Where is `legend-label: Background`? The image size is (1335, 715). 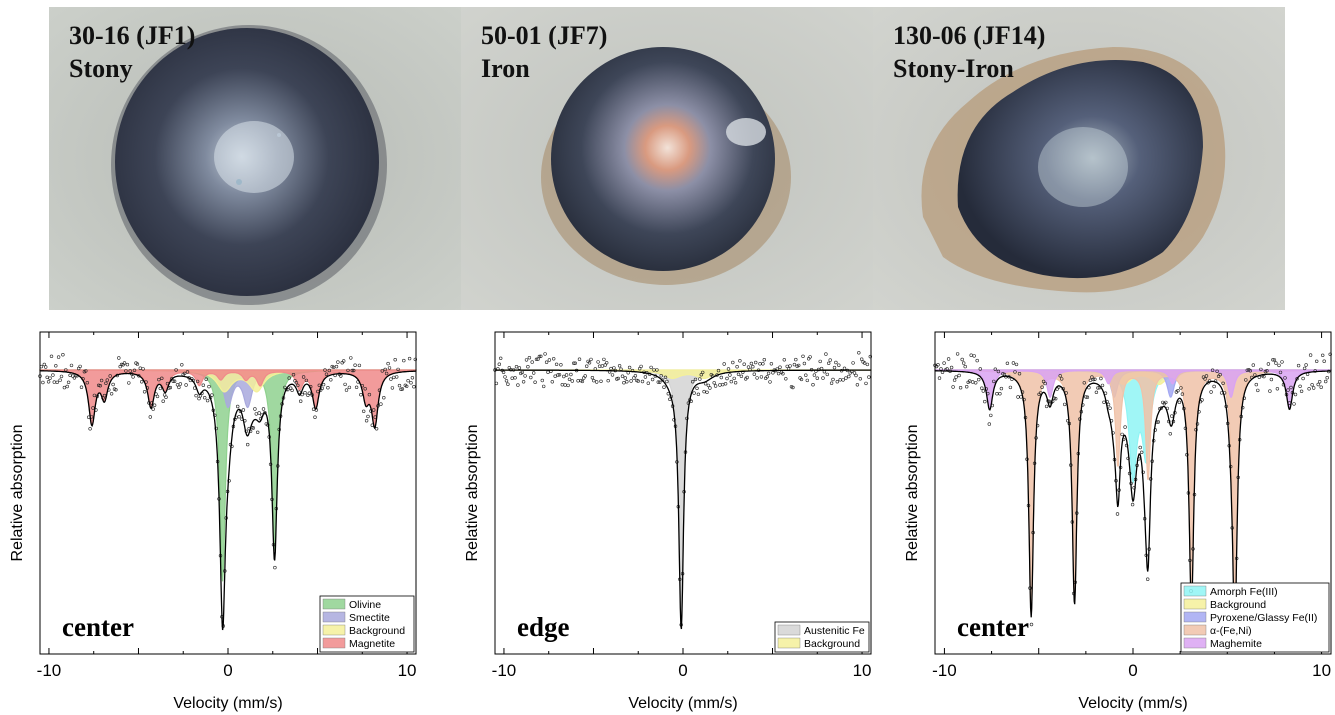 legend-label: Background is located at coordinates (1238, 605).